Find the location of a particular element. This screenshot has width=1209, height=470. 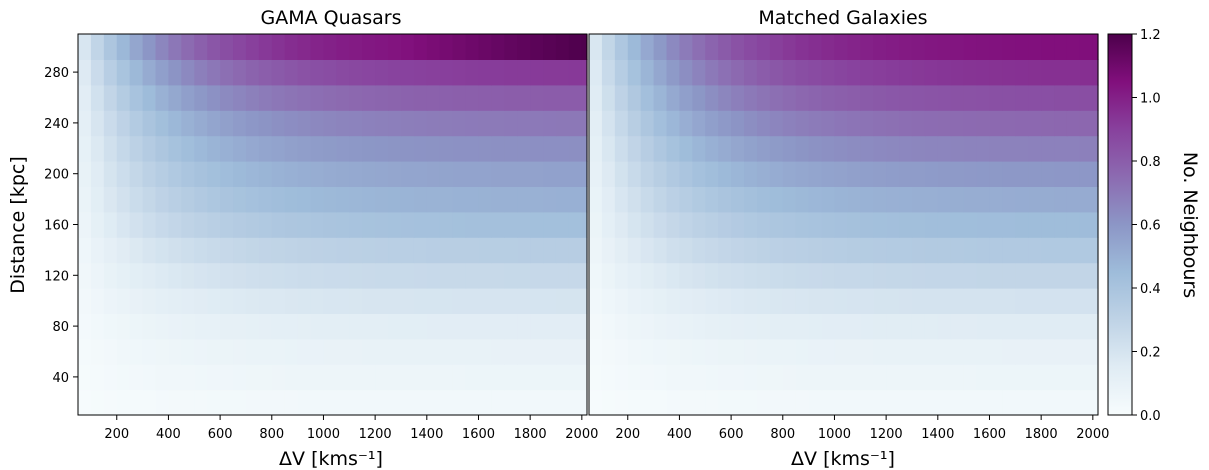

y-tick-label: 40 is located at coordinates (60, 378).